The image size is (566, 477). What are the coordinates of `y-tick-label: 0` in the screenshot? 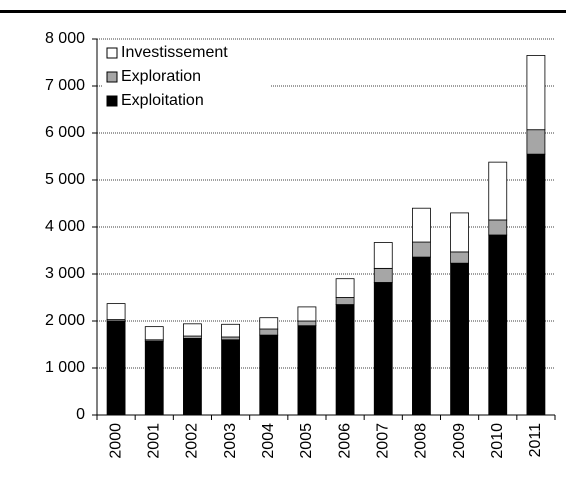 It's located at (80, 414).